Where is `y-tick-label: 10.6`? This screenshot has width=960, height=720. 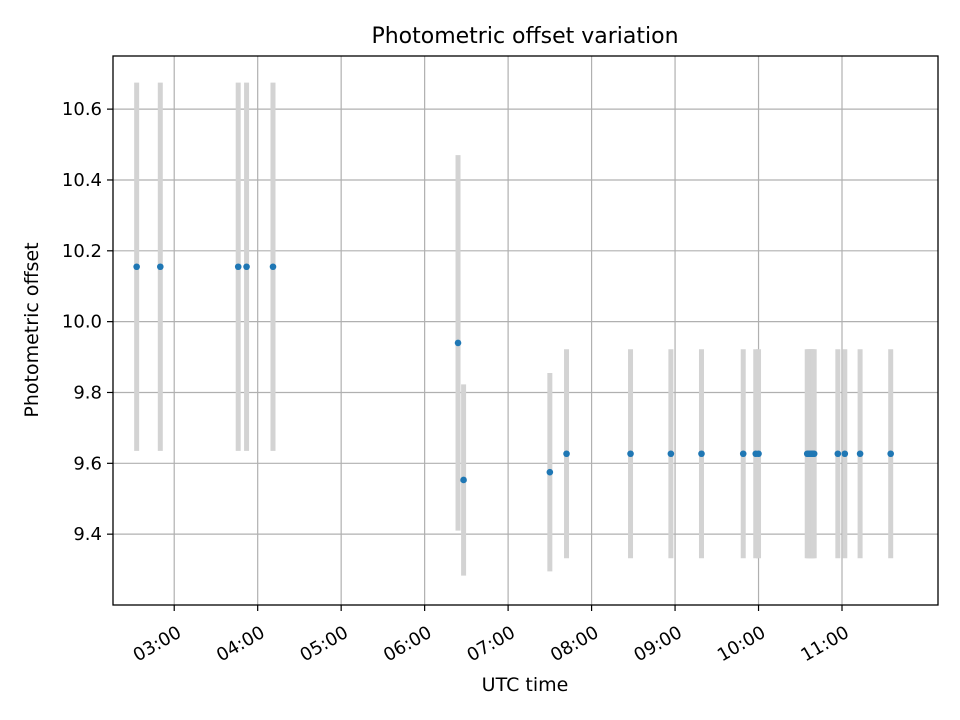
y-tick-label: 10.6 is located at coordinates (82, 109).